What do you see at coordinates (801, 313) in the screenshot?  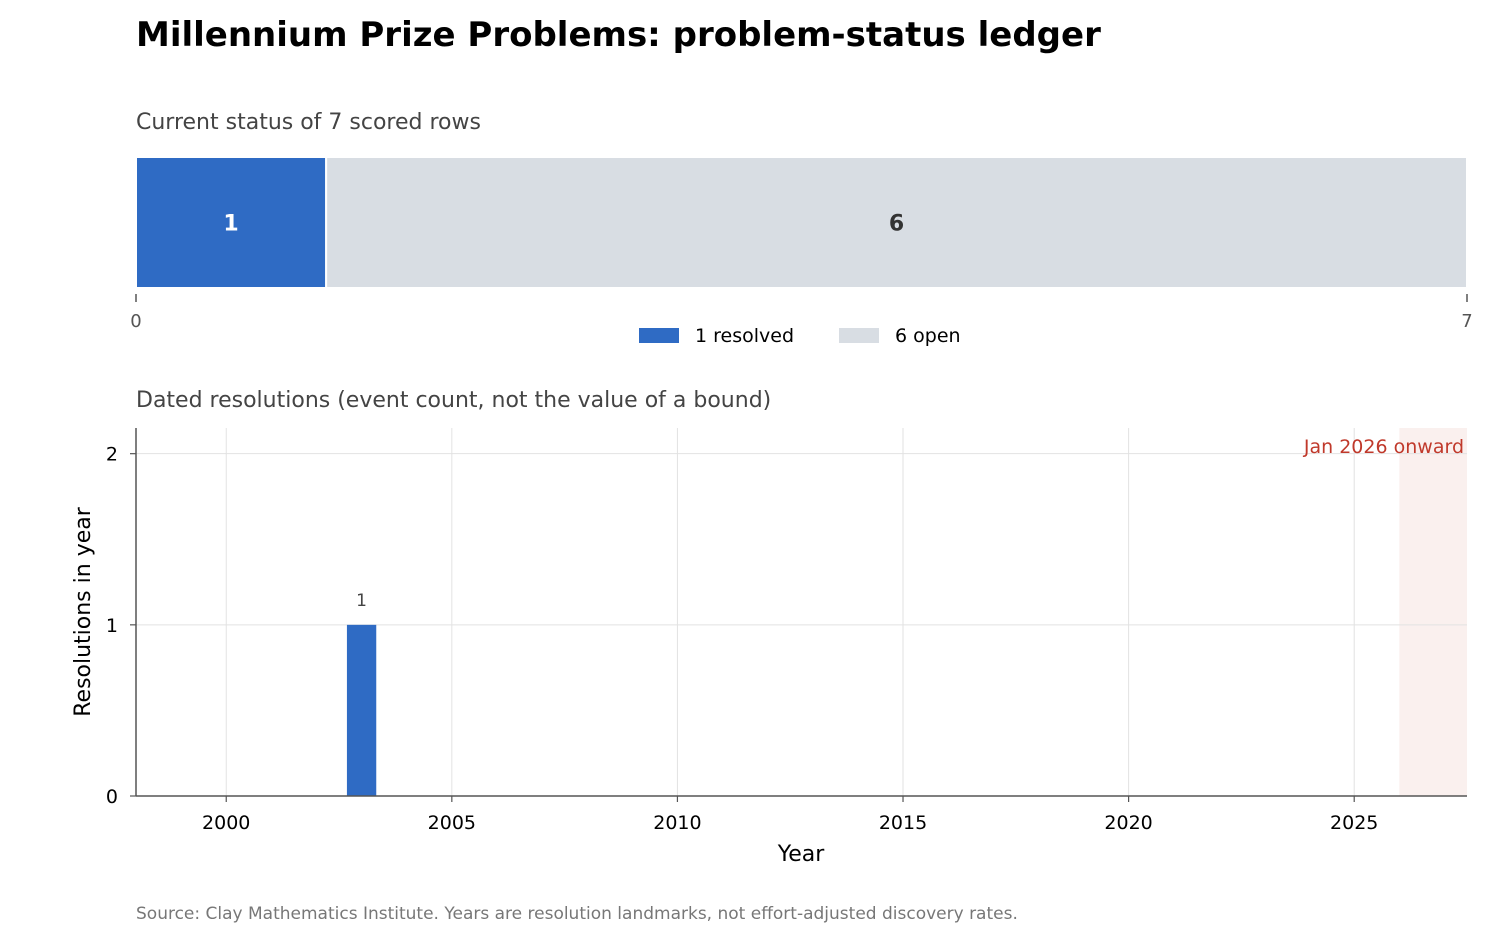 I see `status-axis: 0 7` at bounding box center [801, 313].